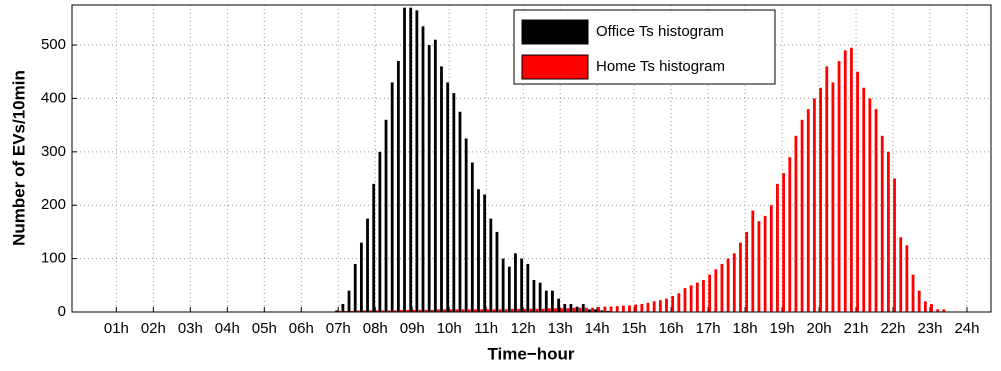 Image resolution: width=1001 pixels, height=371 pixels. What do you see at coordinates (227, 328) in the screenshot?
I see `x-tick-label: 04h` at bounding box center [227, 328].